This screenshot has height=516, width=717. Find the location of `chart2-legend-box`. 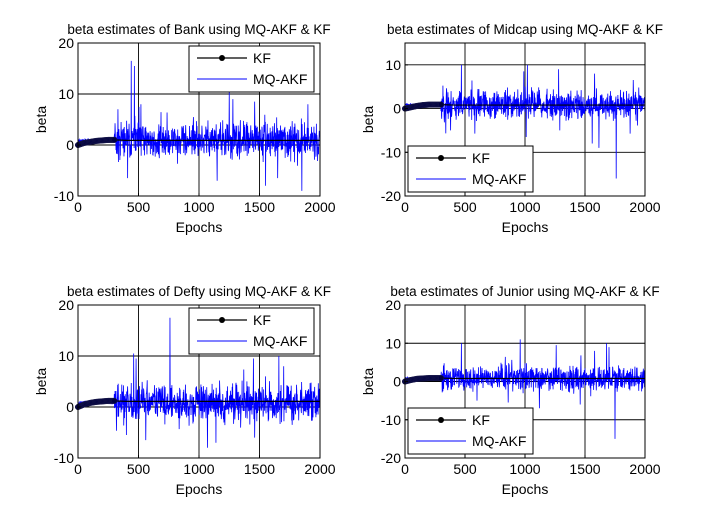

chart2-legend-box is located at coordinates (251, 331).